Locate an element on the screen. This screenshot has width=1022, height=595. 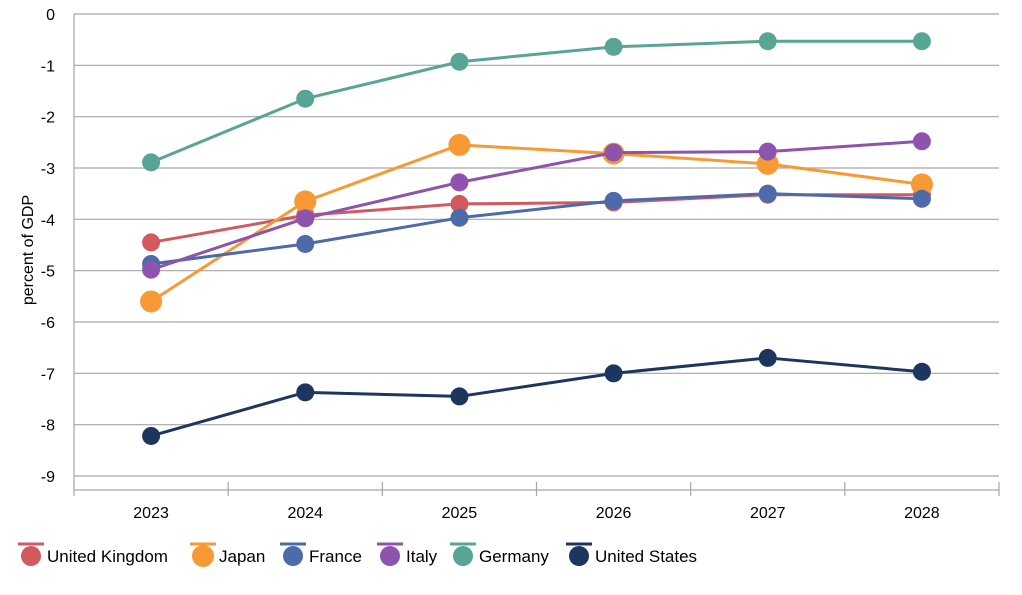
series-united-states is located at coordinates (536, 396).